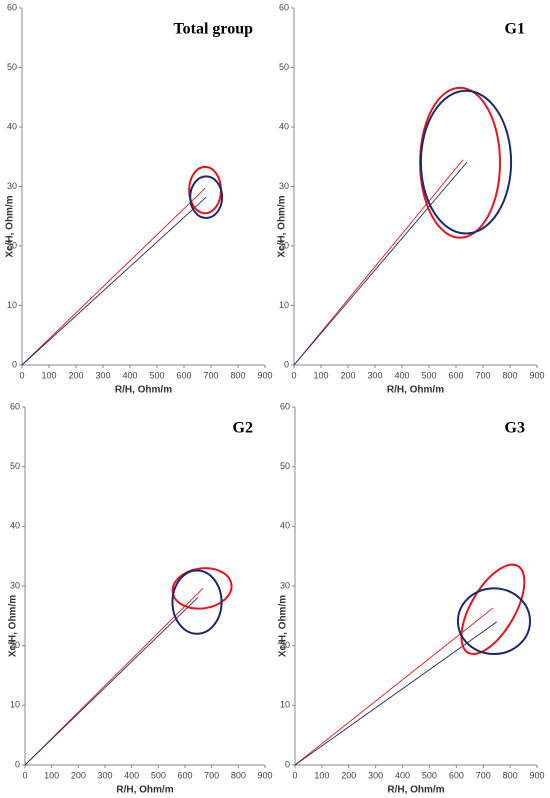  Describe the element at coordinates (515, 428) in the screenshot. I see `chart-title: G3` at that location.